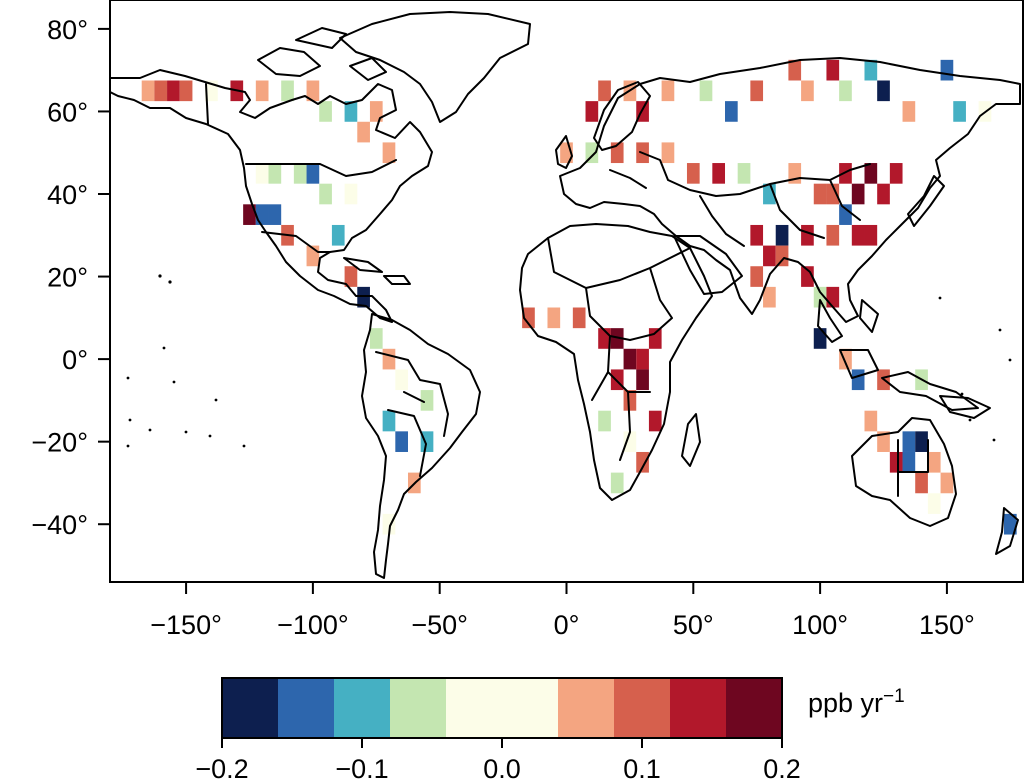 This screenshot has width=1024, height=781. What do you see at coordinates (207, 104) in the screenshot?
I see `alaska-border` at bounding box center [207, 104].